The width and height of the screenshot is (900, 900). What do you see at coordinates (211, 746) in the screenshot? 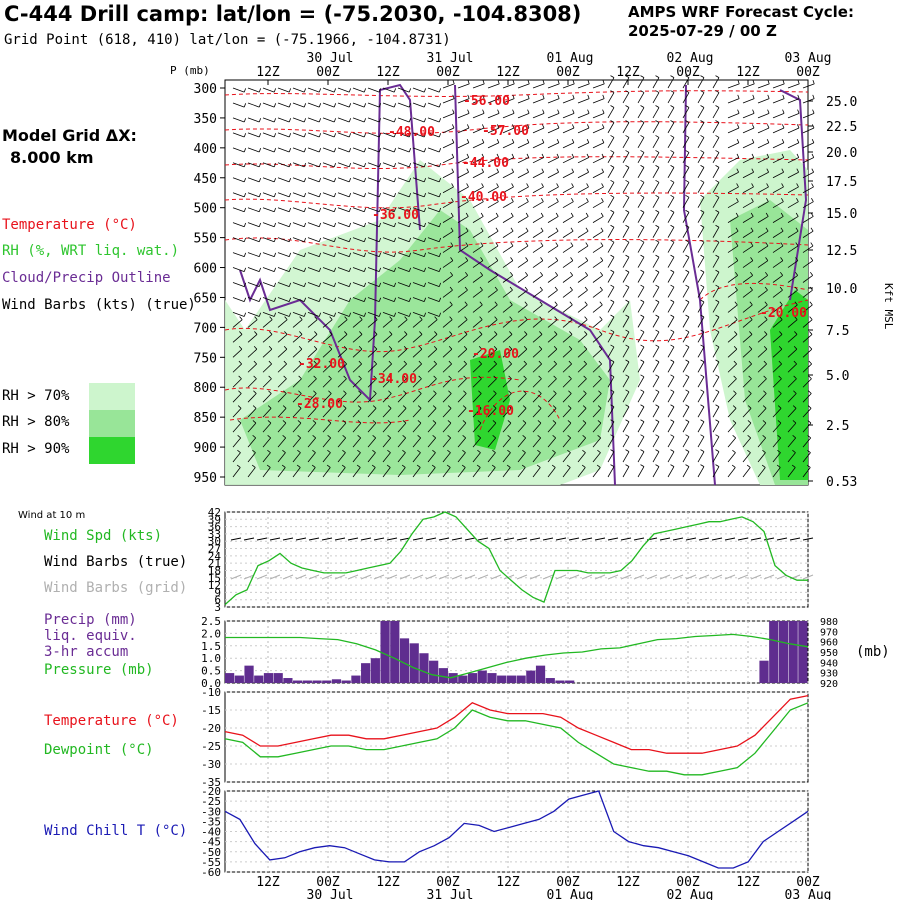
I see `temperature-tick-label: -25` at bounding box center [211, 746].